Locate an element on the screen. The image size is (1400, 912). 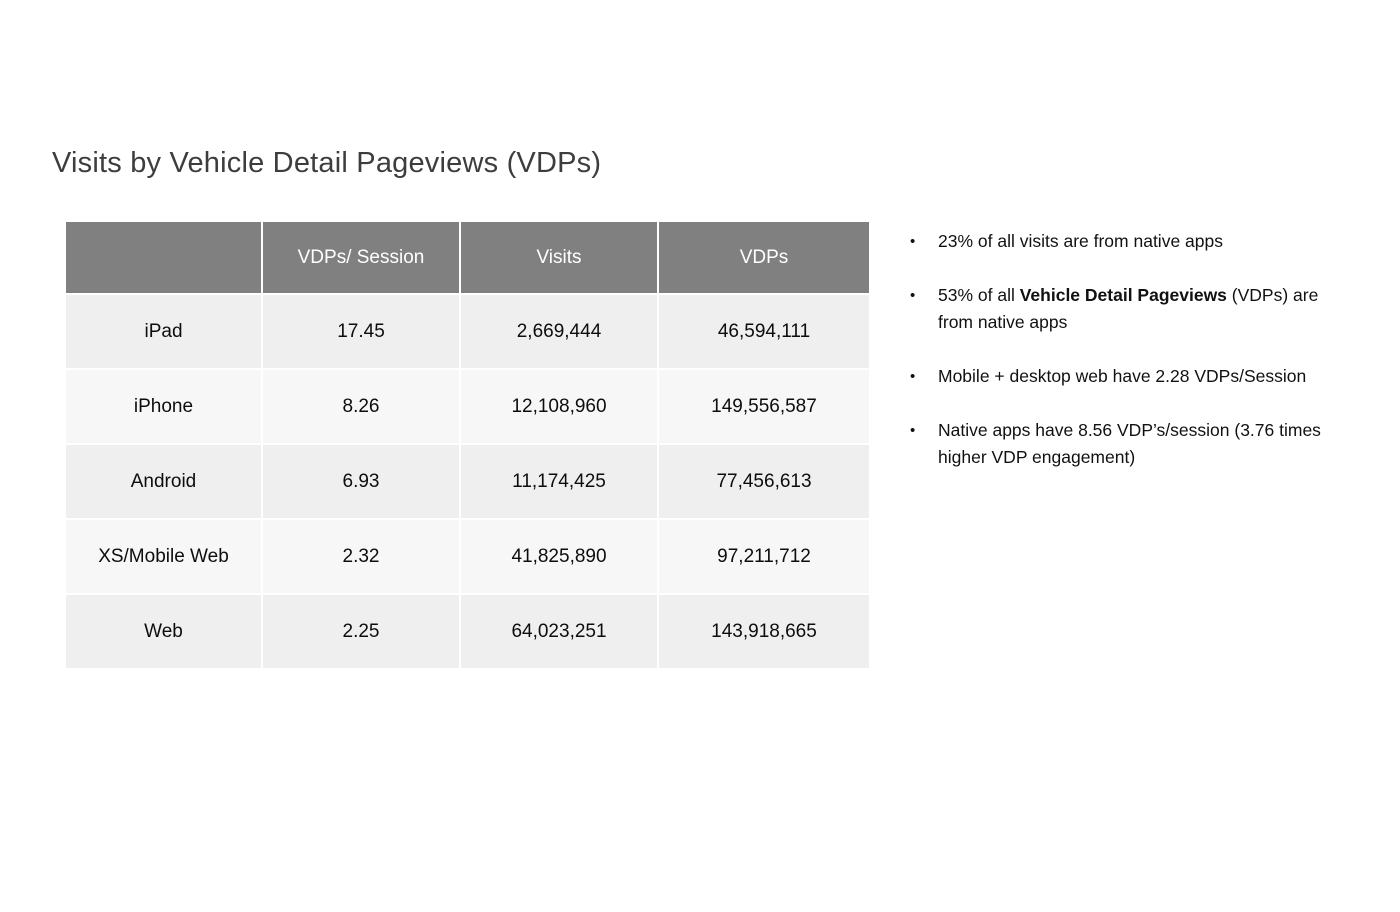
cell-visits: 41,825,890 is located at coordinates (559, 556).